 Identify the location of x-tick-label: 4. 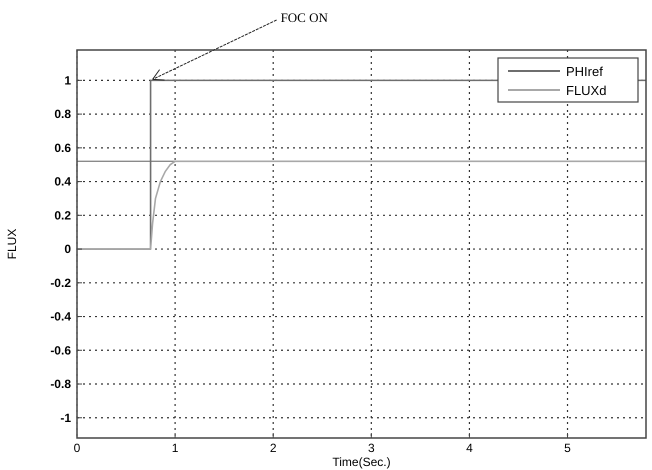
(470, 448).